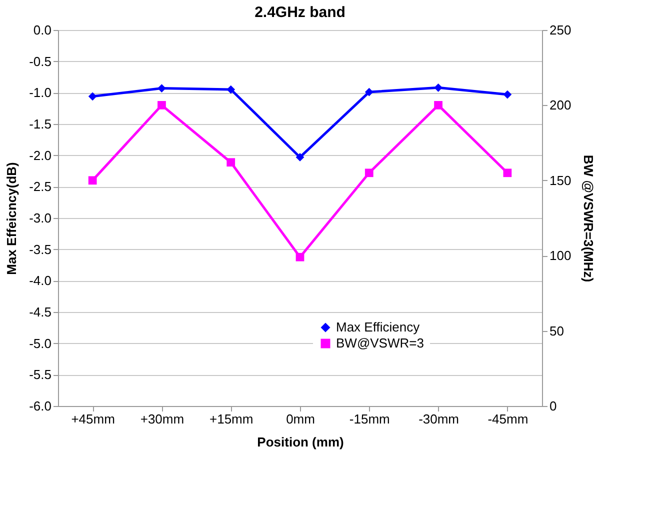  What do you see at coordinates (93, 419) in the screenshot?
I see `x-tick-label: +45mm` at bounding box center [93, 419].